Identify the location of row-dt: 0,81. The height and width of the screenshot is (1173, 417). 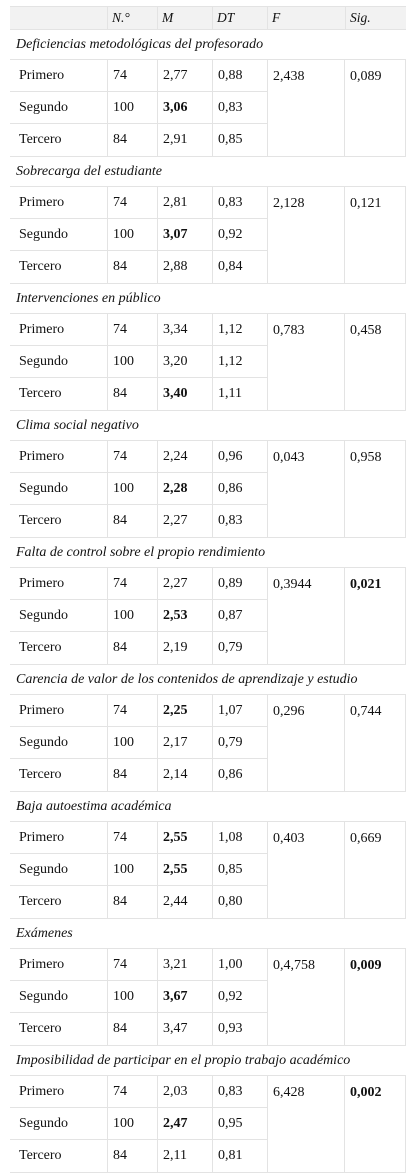
(239, 1156).